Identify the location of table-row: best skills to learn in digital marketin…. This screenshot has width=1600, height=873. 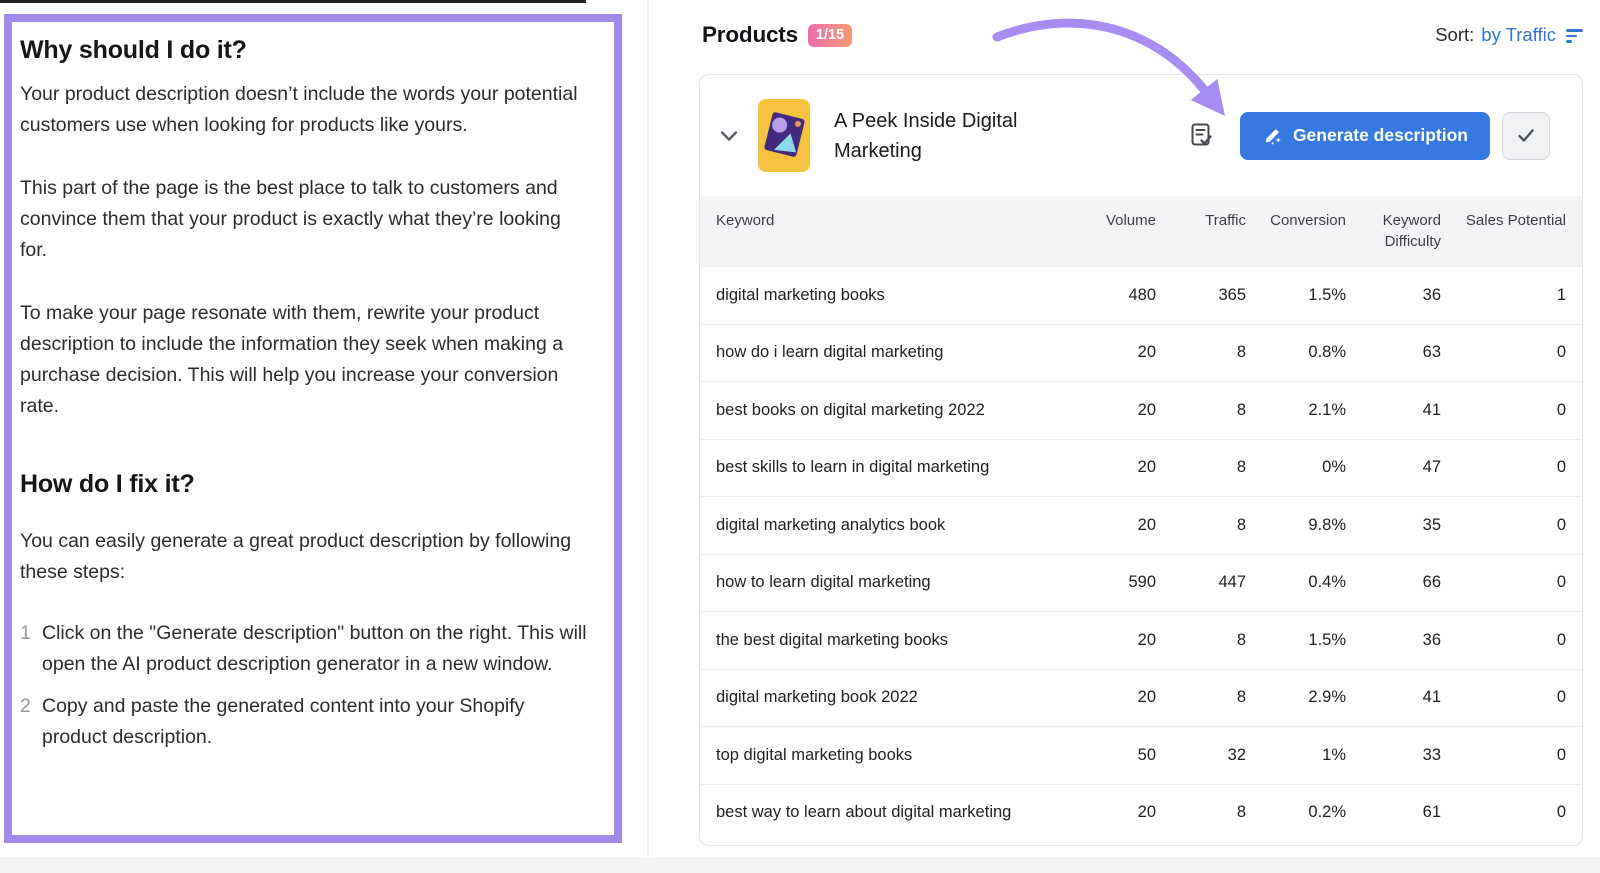
(1141, 467).